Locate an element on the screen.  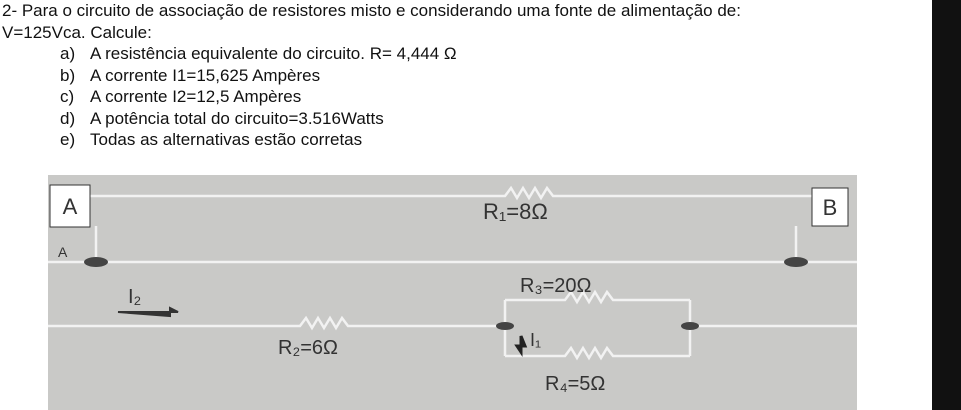
option: c) A corrente I2=12,5 Ampères is located at coordinates (371, 97).